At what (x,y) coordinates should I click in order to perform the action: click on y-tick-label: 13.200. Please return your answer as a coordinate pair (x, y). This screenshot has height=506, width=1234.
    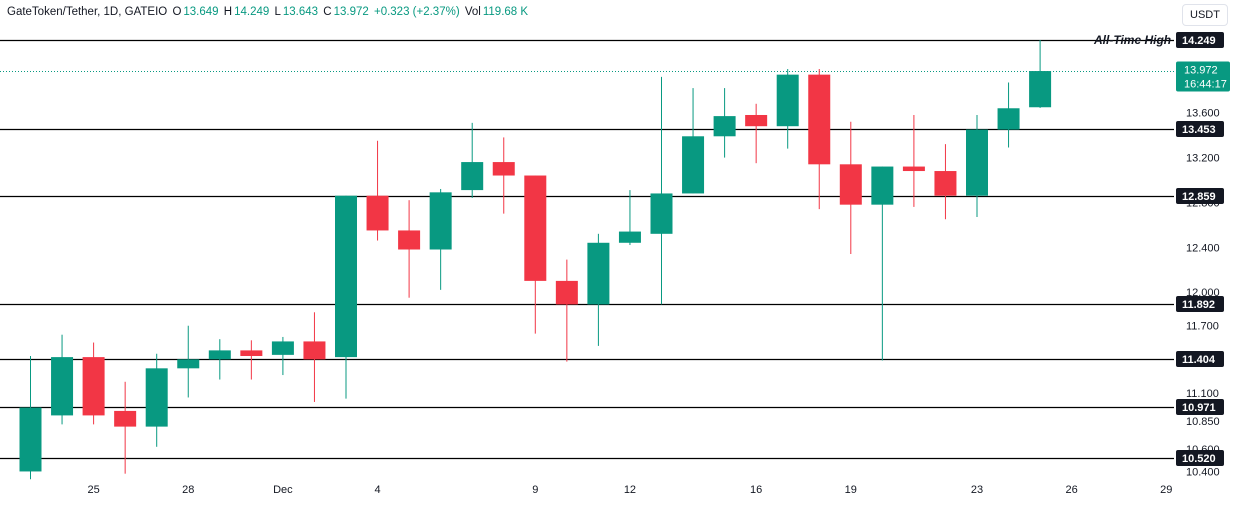
    Looking at the image, I should click on (1203, 159).